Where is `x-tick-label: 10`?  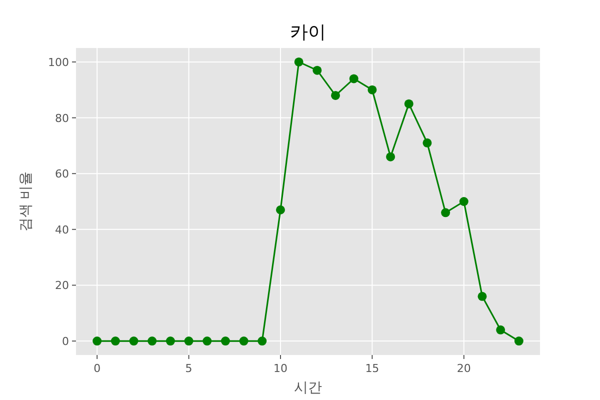 x-tick-label: 10 is located at coordinates (280, 368).